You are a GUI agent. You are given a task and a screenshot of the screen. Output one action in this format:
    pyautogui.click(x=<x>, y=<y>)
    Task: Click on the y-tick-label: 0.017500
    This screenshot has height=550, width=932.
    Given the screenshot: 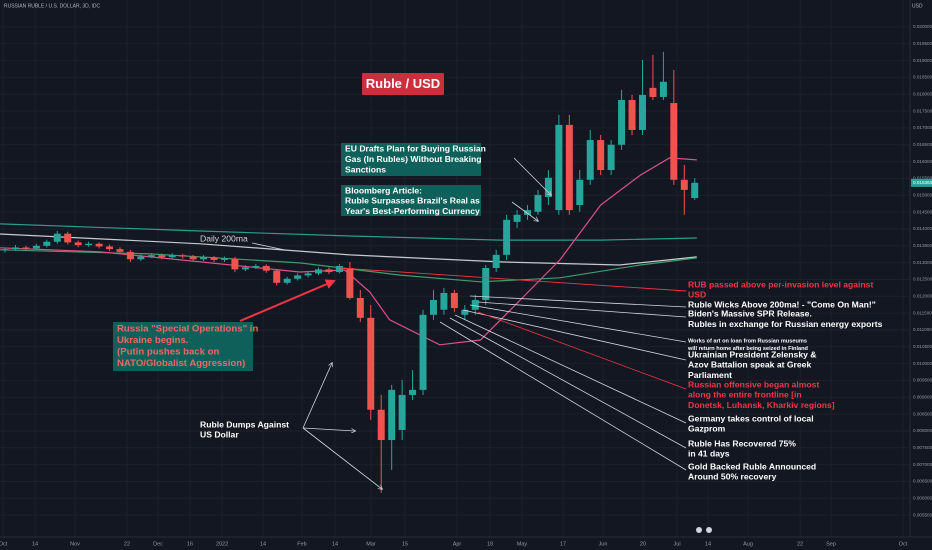 What is the action you would take?
    pyautogui.click(x=922, y=110)
    